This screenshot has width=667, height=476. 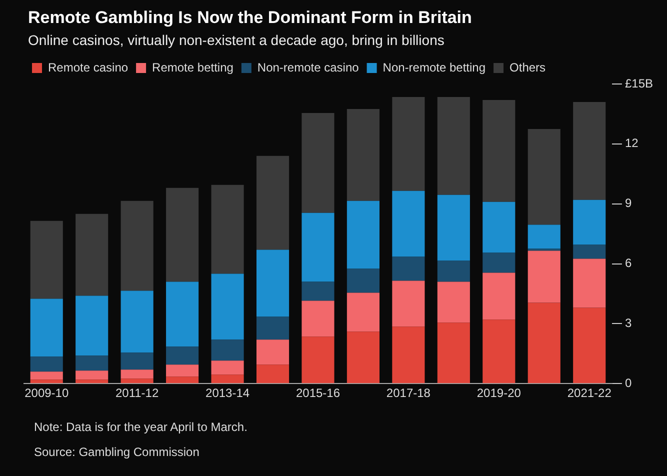 What do you see at coordinates (628, 383) in the screenshot?
I see `y-tick-label: 0` at bounding box center [628, 383].